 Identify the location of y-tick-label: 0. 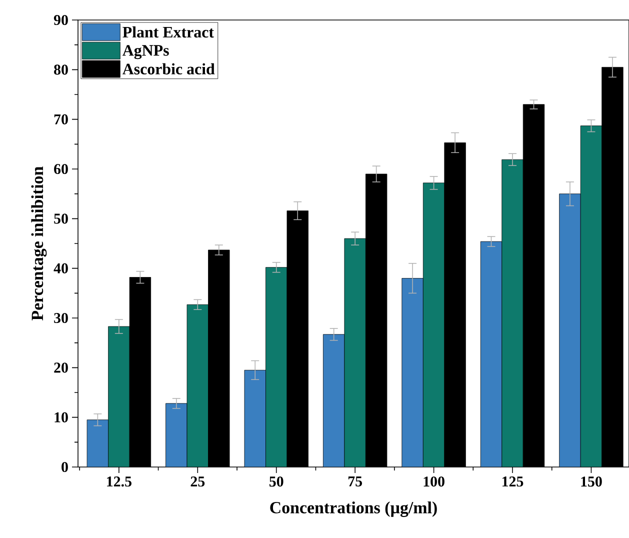
(65, 467).